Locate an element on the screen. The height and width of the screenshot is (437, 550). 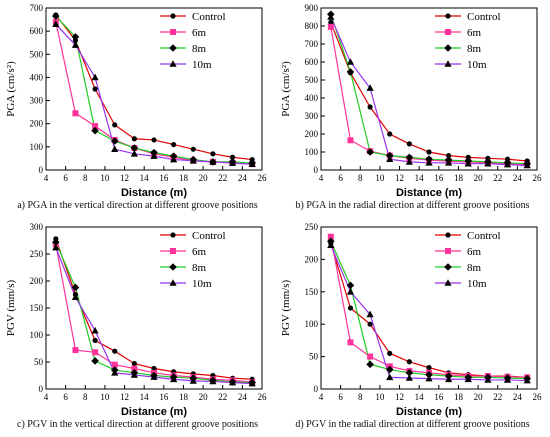
series-line-8m is located at coordinates (154, 312).